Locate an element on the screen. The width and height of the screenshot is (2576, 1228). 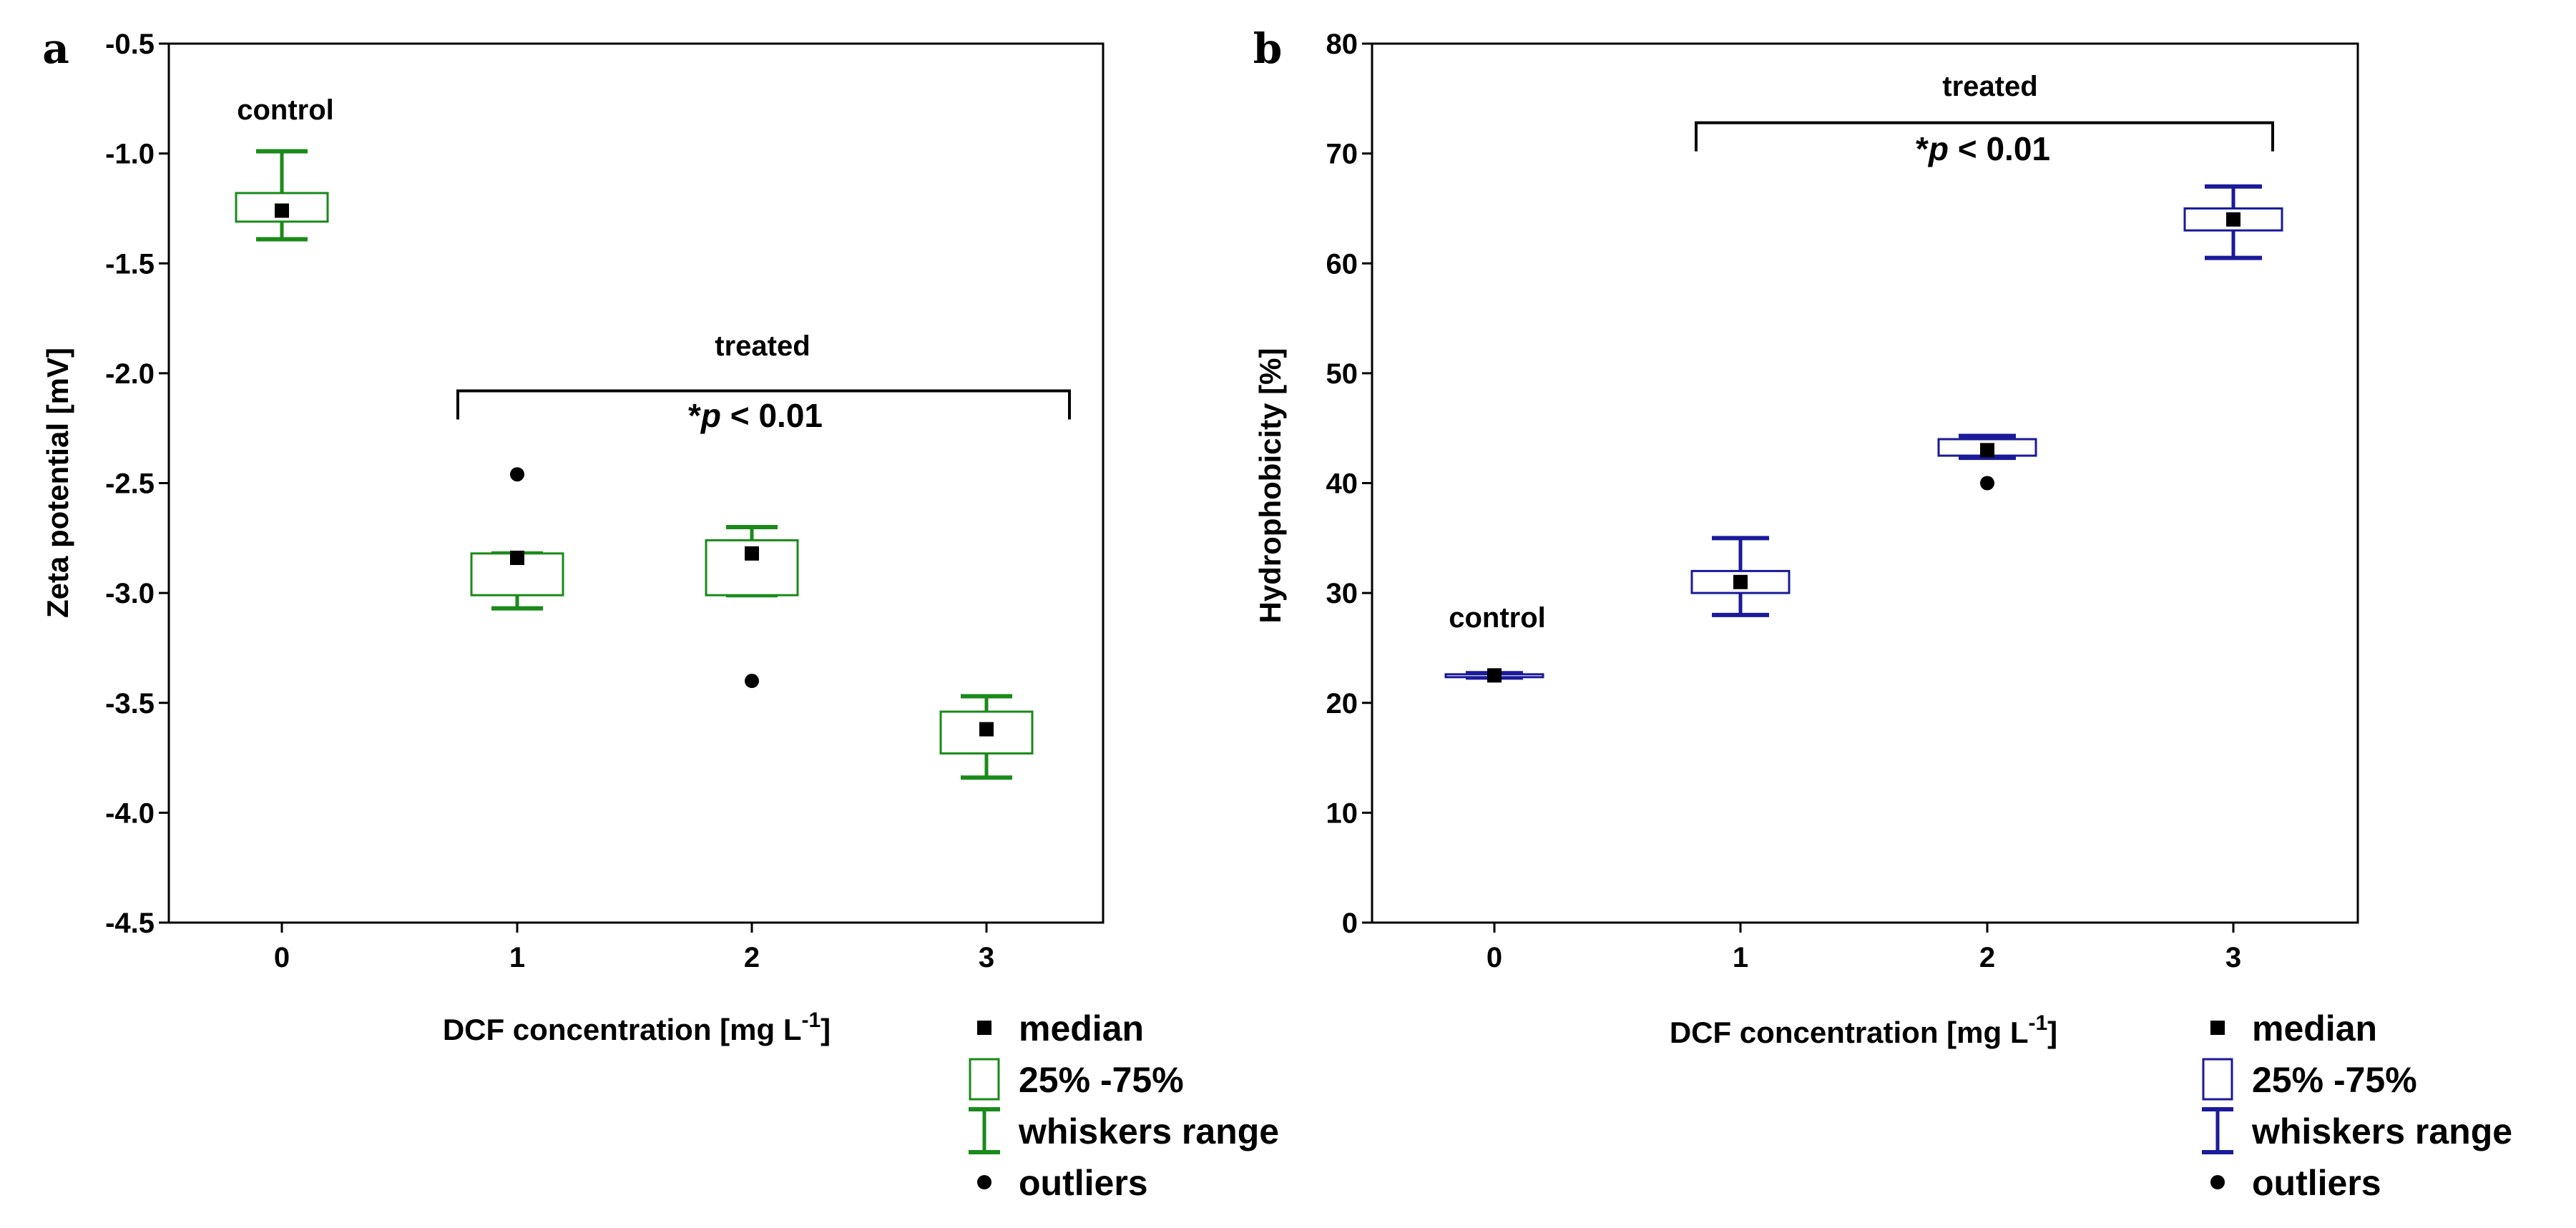
y-tick-label: -2.0 is located at coordinates (130, 374).